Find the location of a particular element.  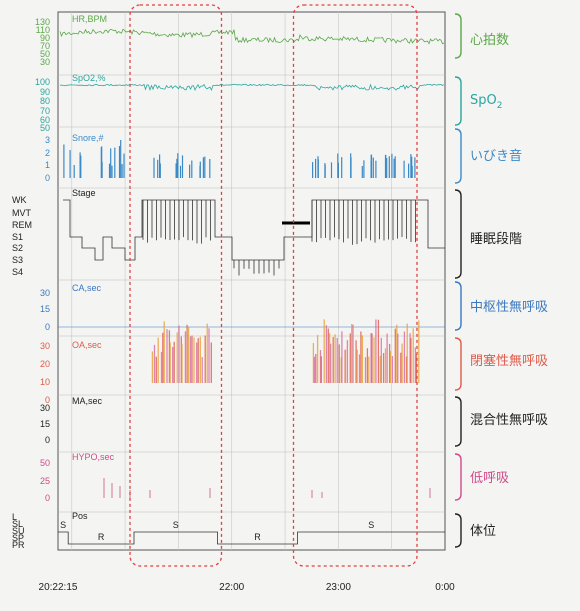

panel-name: HYPO,sec is located at coordinates (93, 457).